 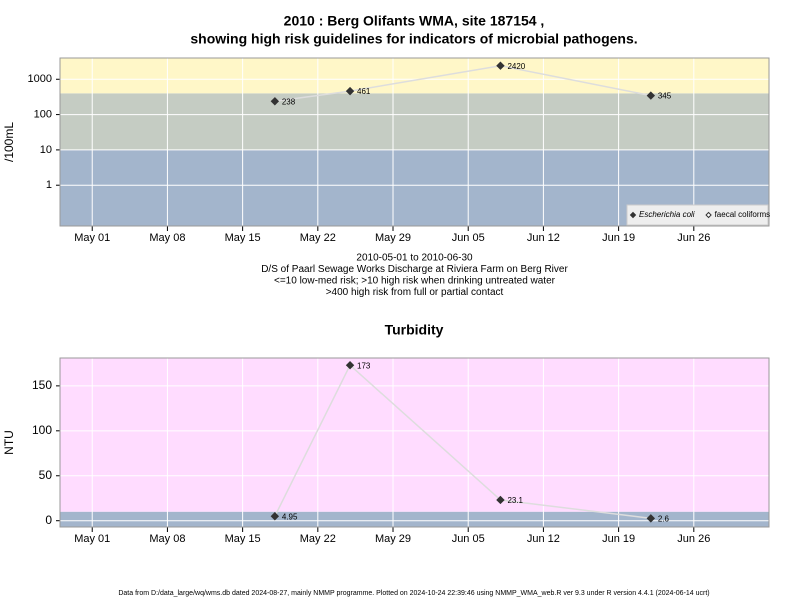 What do you see at coordinates (664, 518) in the screenshot?
I see `data-label: 2.6` at bounding box center [664, 518].